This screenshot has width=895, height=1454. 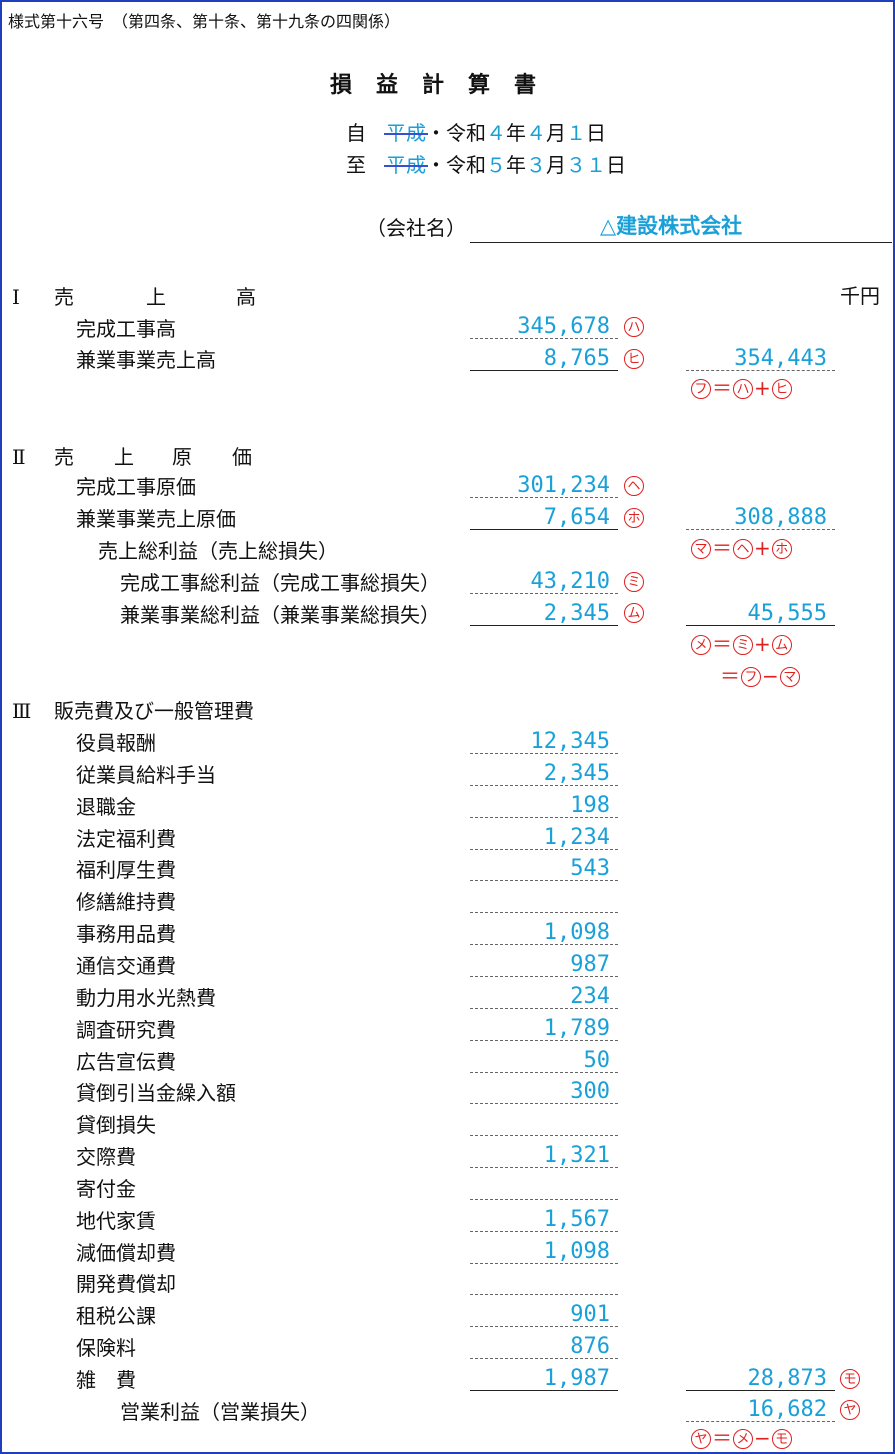 What do you see at coordinates (743, 1438) in the screenshot?
I see `formula-mark: メ` at bounding box center [743, 1438].